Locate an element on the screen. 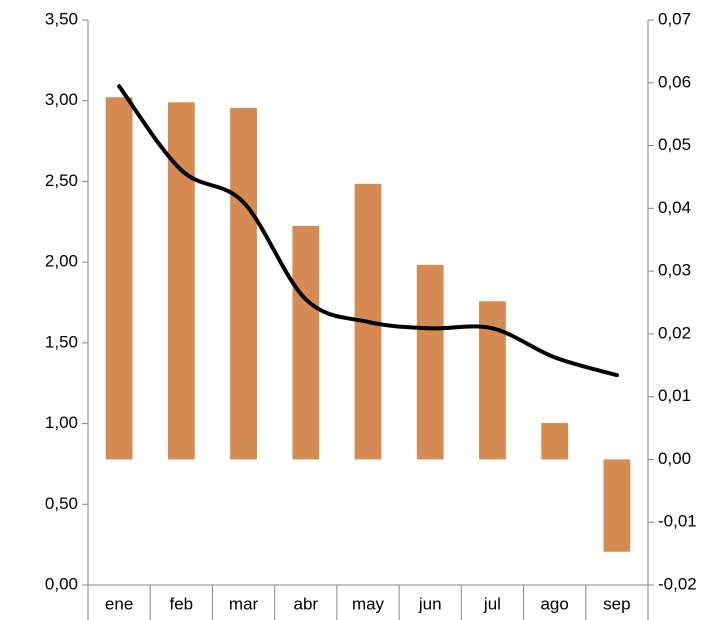  y2-tick-label: -0,02 is located at coordinates (677, 583).